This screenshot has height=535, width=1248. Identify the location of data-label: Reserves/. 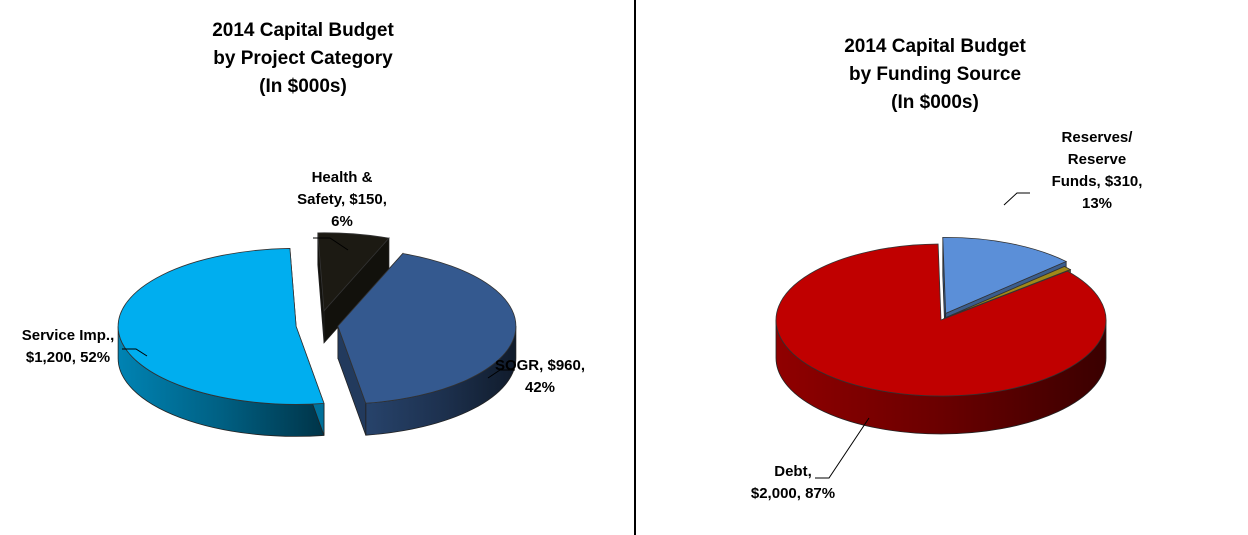
(1098, 137).